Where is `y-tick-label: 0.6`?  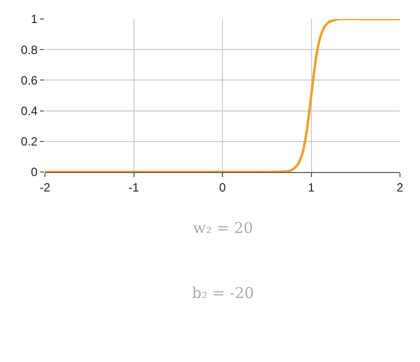 y-tick-label: 0.6 is located at coordinates (29, 80).